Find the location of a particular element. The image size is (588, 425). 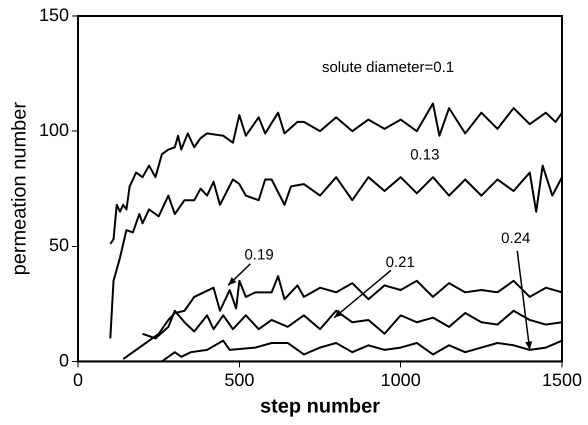

annotation: 0.13 is located at coordinates (425, 155).